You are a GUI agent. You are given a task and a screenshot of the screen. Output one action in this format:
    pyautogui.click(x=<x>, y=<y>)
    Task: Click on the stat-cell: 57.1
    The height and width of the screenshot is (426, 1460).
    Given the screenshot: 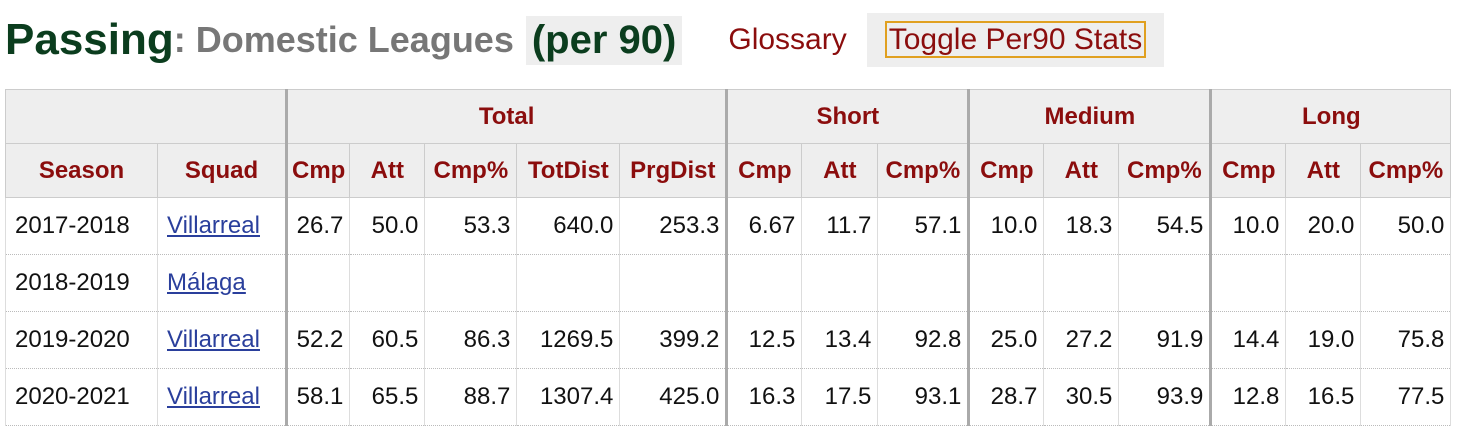 What is the action you would take?
    pyautogui.click(x=923, y=226)
    